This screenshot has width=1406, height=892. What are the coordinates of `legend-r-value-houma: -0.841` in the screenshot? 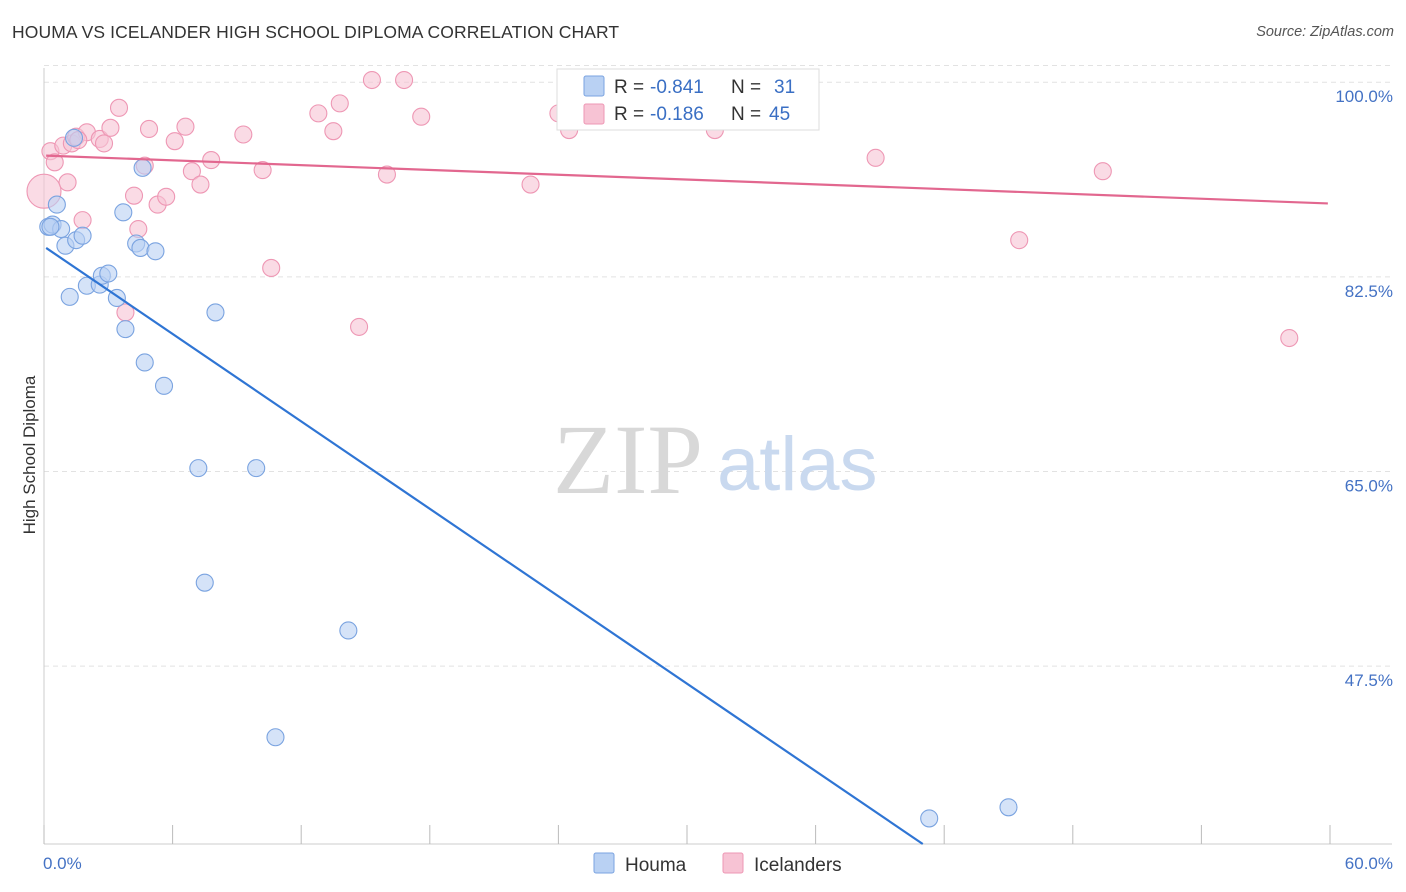 It's located at (677, 87).